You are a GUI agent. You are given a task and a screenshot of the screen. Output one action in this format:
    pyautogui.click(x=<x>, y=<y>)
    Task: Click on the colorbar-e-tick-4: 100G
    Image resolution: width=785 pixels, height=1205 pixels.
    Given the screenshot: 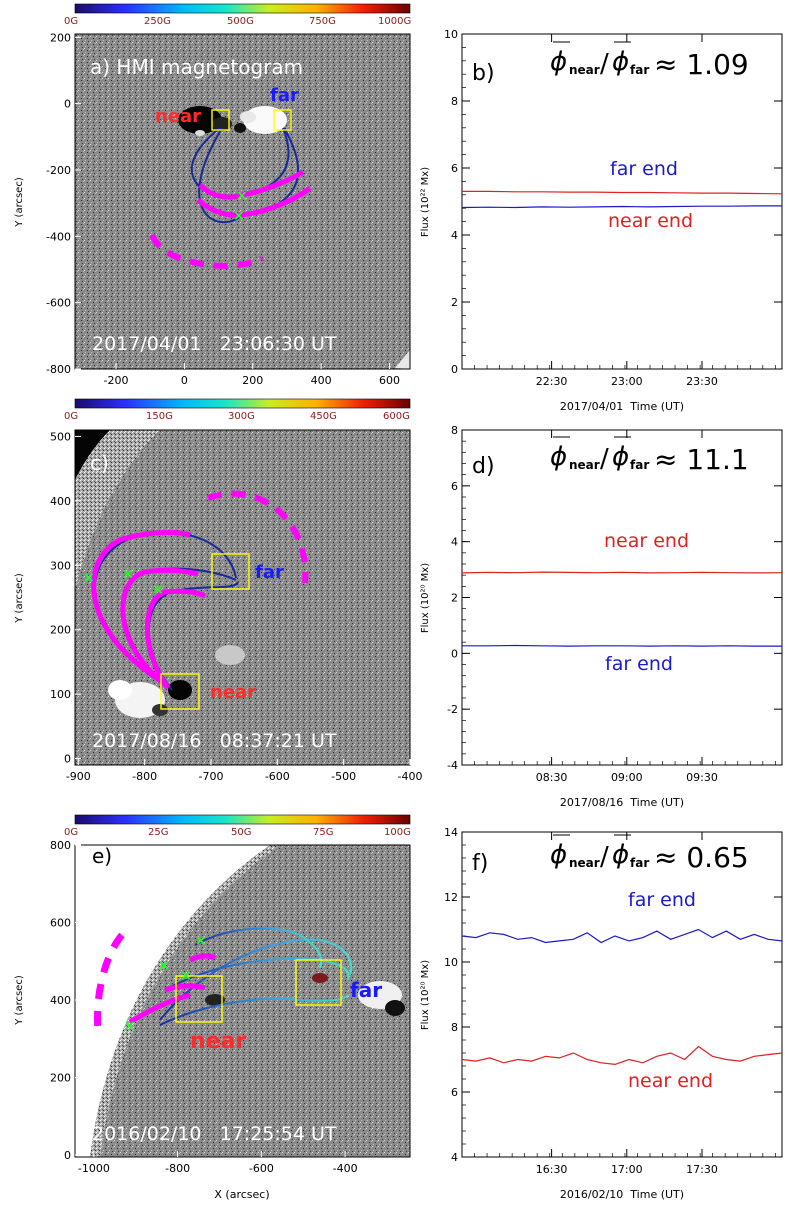 What is the action you would take?
    pyautogui.click(x=397, y=832)
    